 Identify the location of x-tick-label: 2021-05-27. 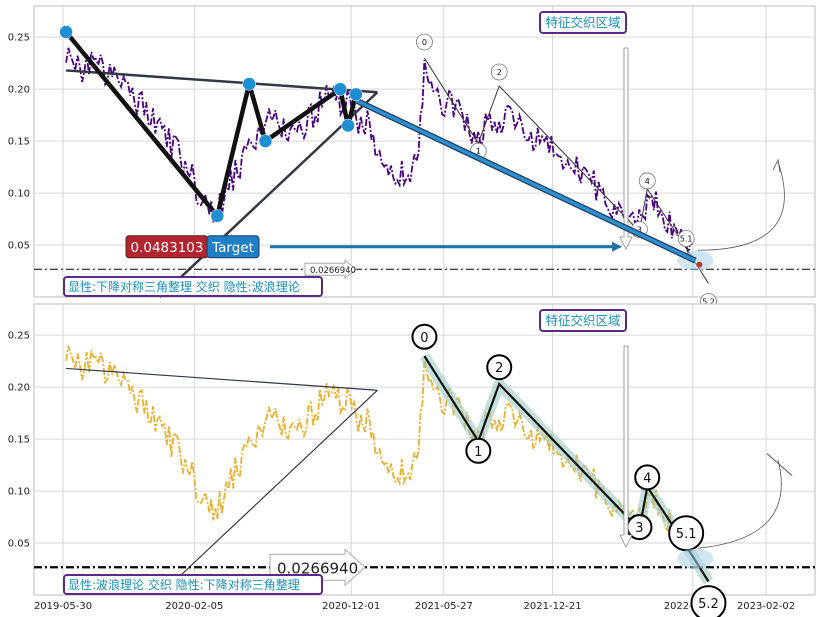
(444, 606).